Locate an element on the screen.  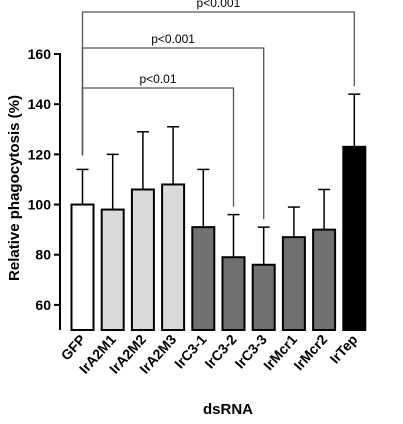
x-tick-label: IrC3-1 is located at coordinates (190, 351).